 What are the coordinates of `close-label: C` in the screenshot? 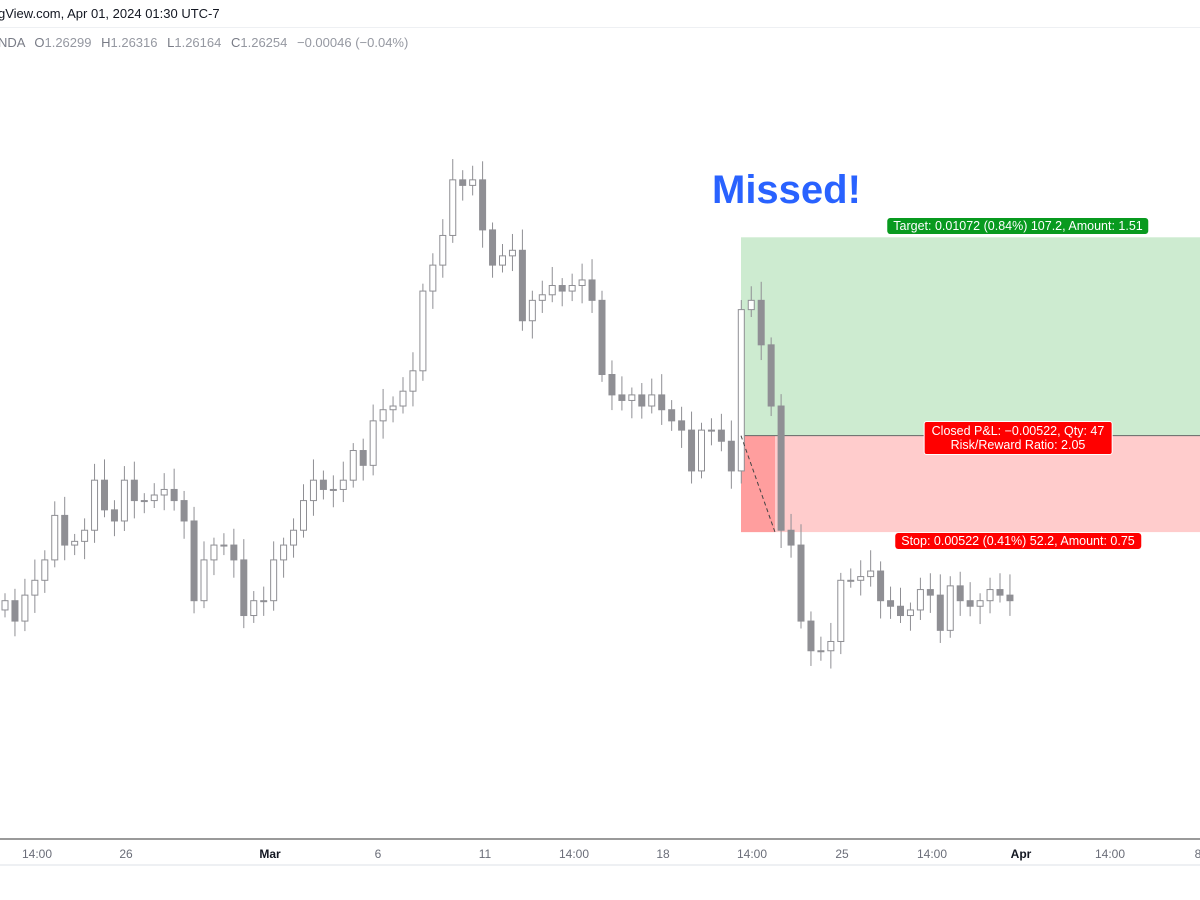 It's located at (235, 42).